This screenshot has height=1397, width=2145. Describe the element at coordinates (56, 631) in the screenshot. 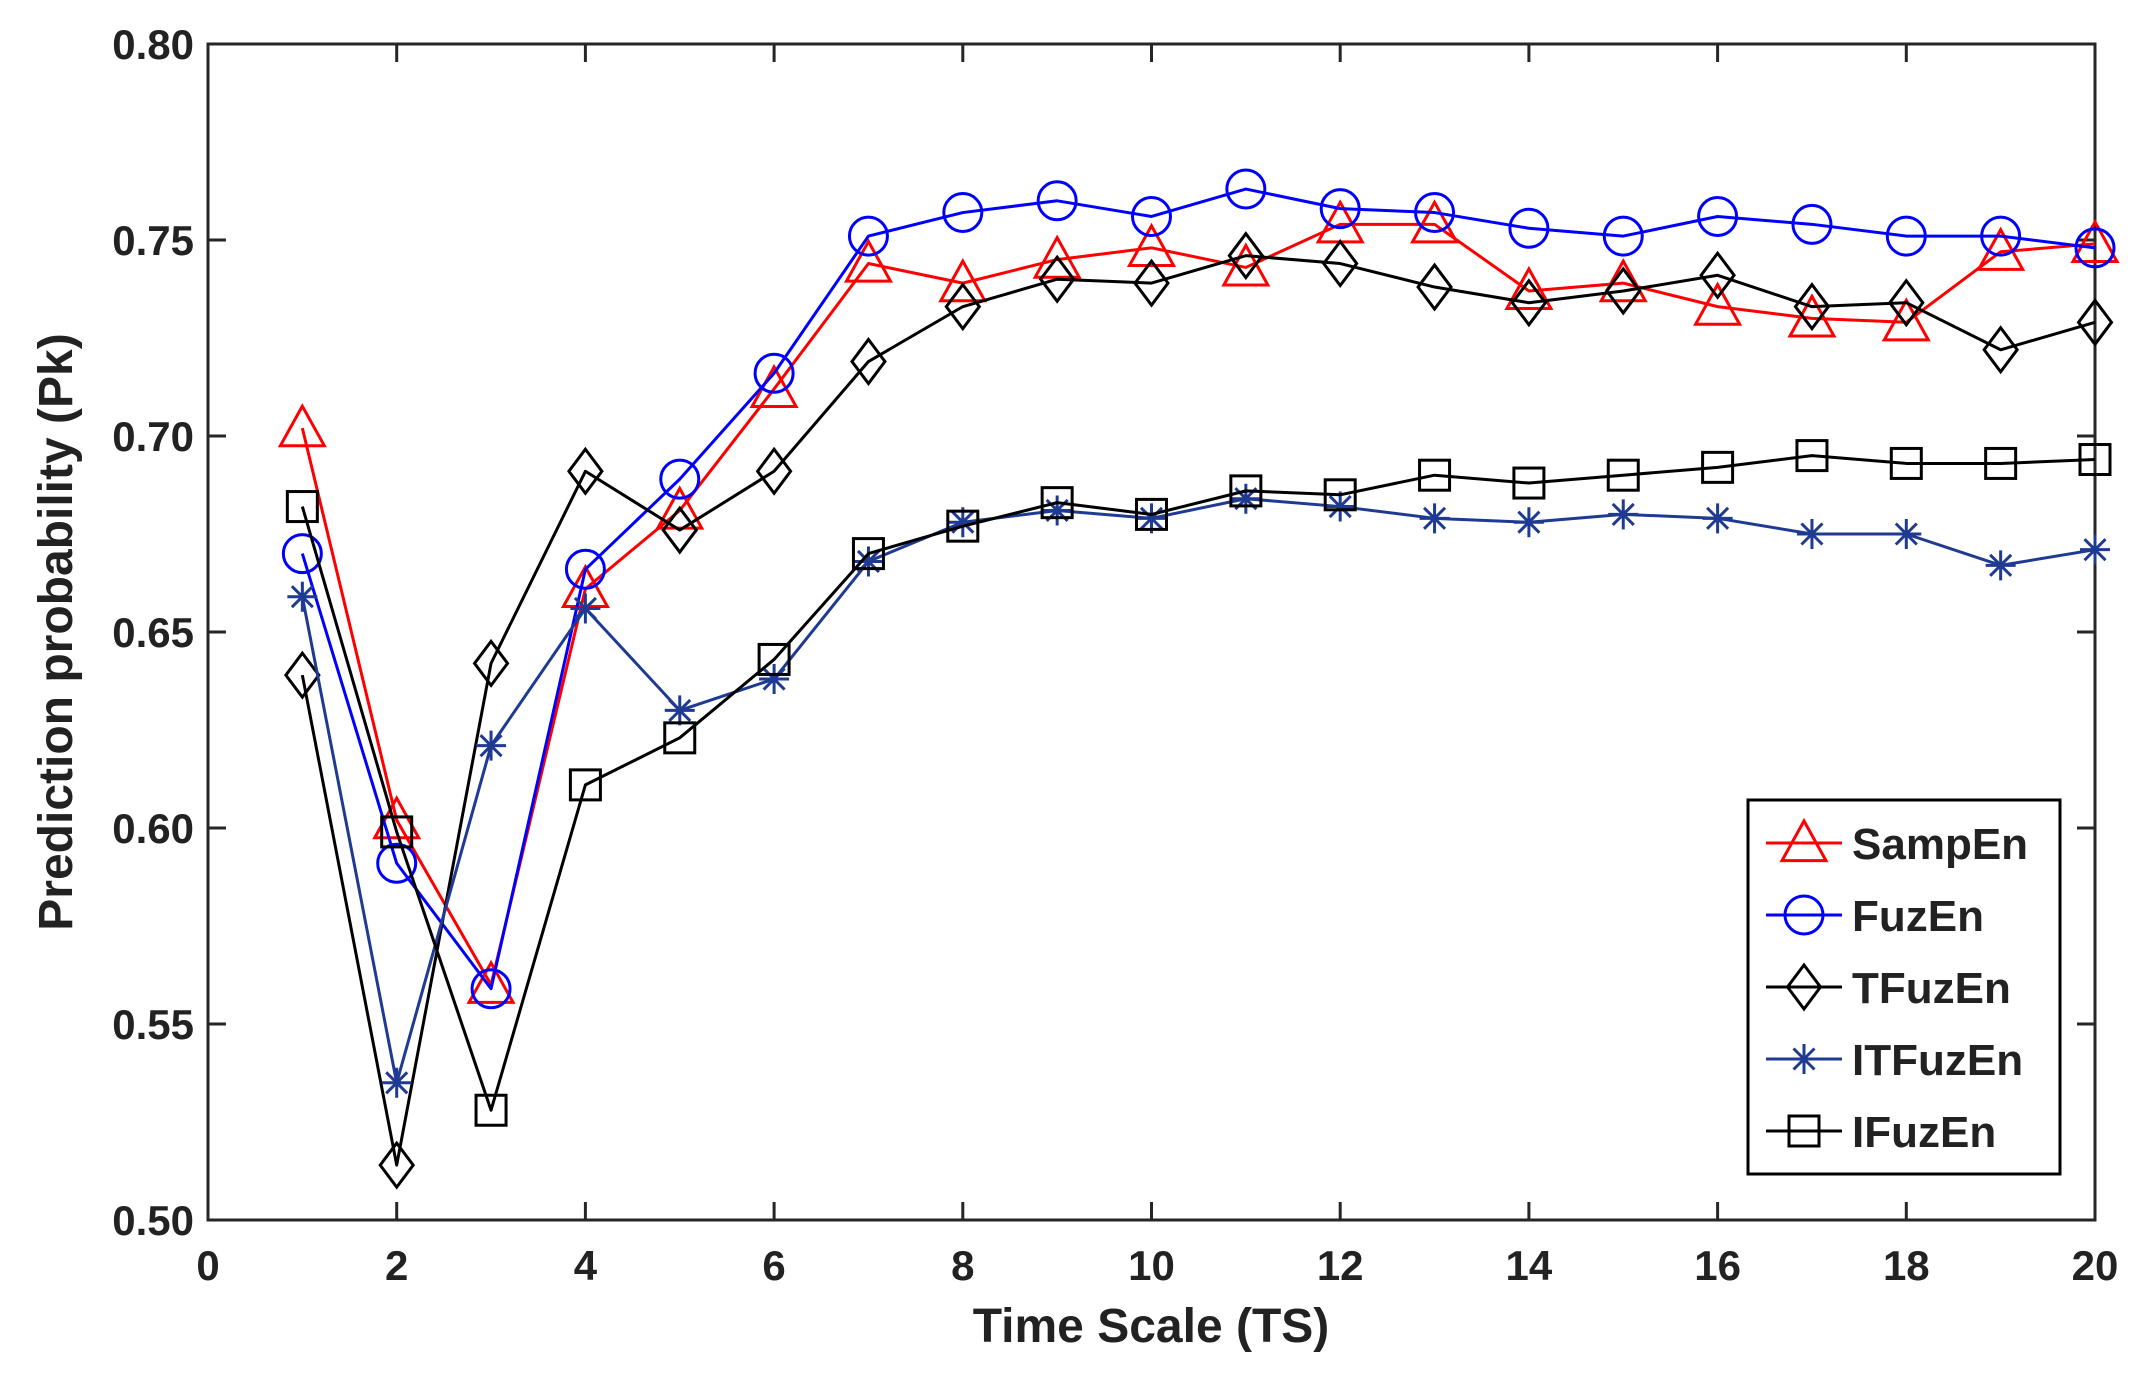

I see `y-axis-title: Prediction probability (Pk)` at that location.